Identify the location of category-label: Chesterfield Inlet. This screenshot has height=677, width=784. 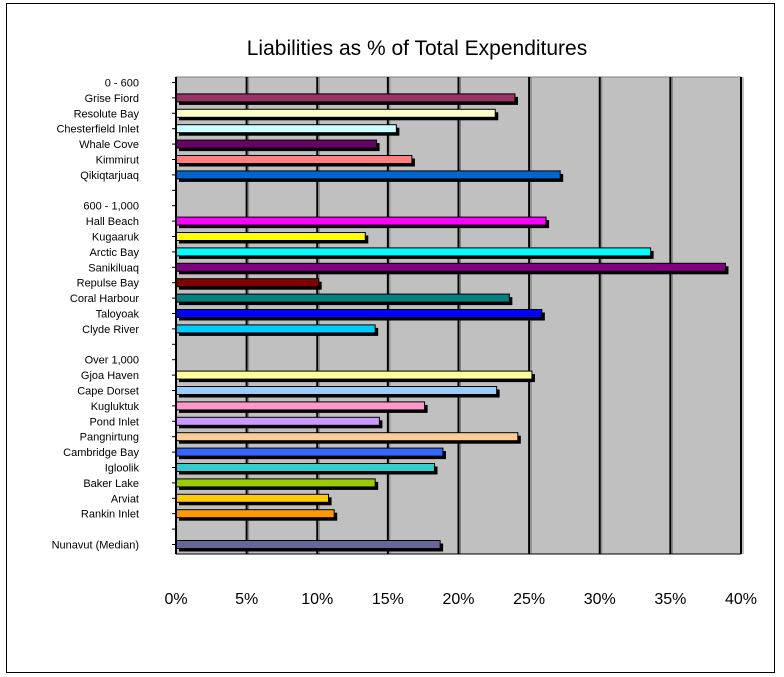
(97, 130).